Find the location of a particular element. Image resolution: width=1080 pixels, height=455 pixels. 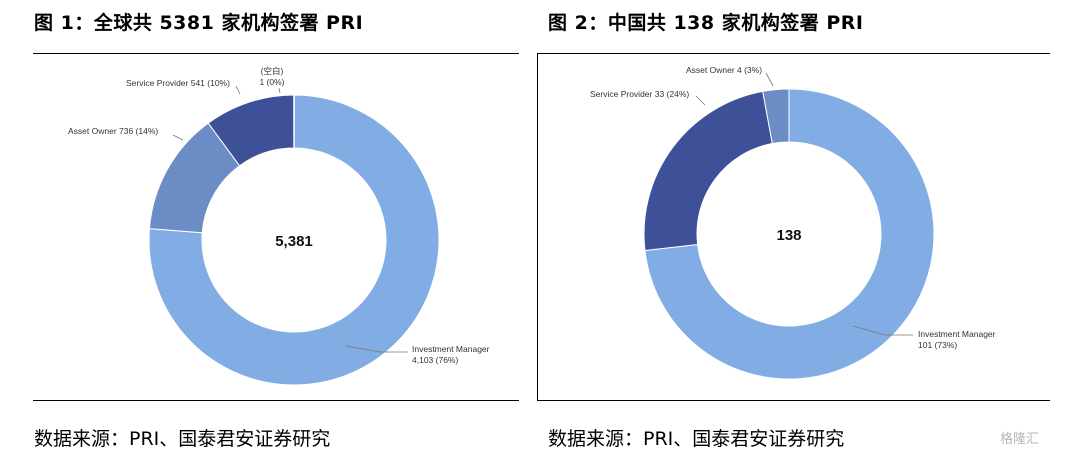

data-label: Asset Owner 736 (14%) is located at coordinates (113, 131).